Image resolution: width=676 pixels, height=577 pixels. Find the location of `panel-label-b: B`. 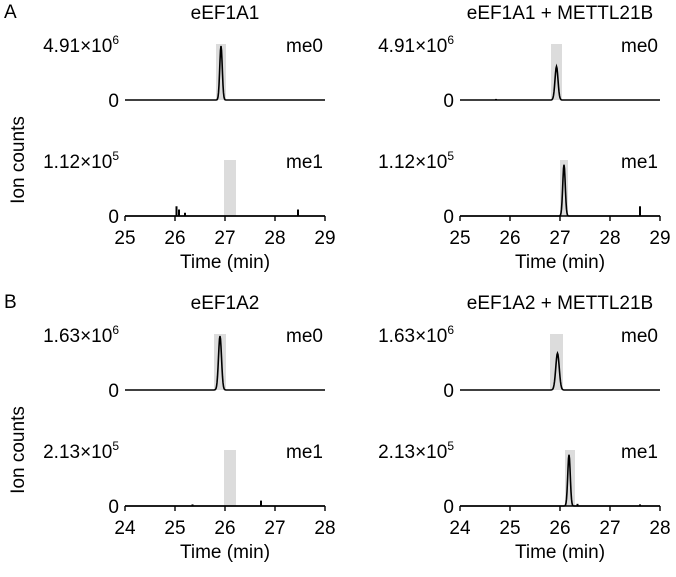

panel-label-b: B is located at coordinates (10, 302).